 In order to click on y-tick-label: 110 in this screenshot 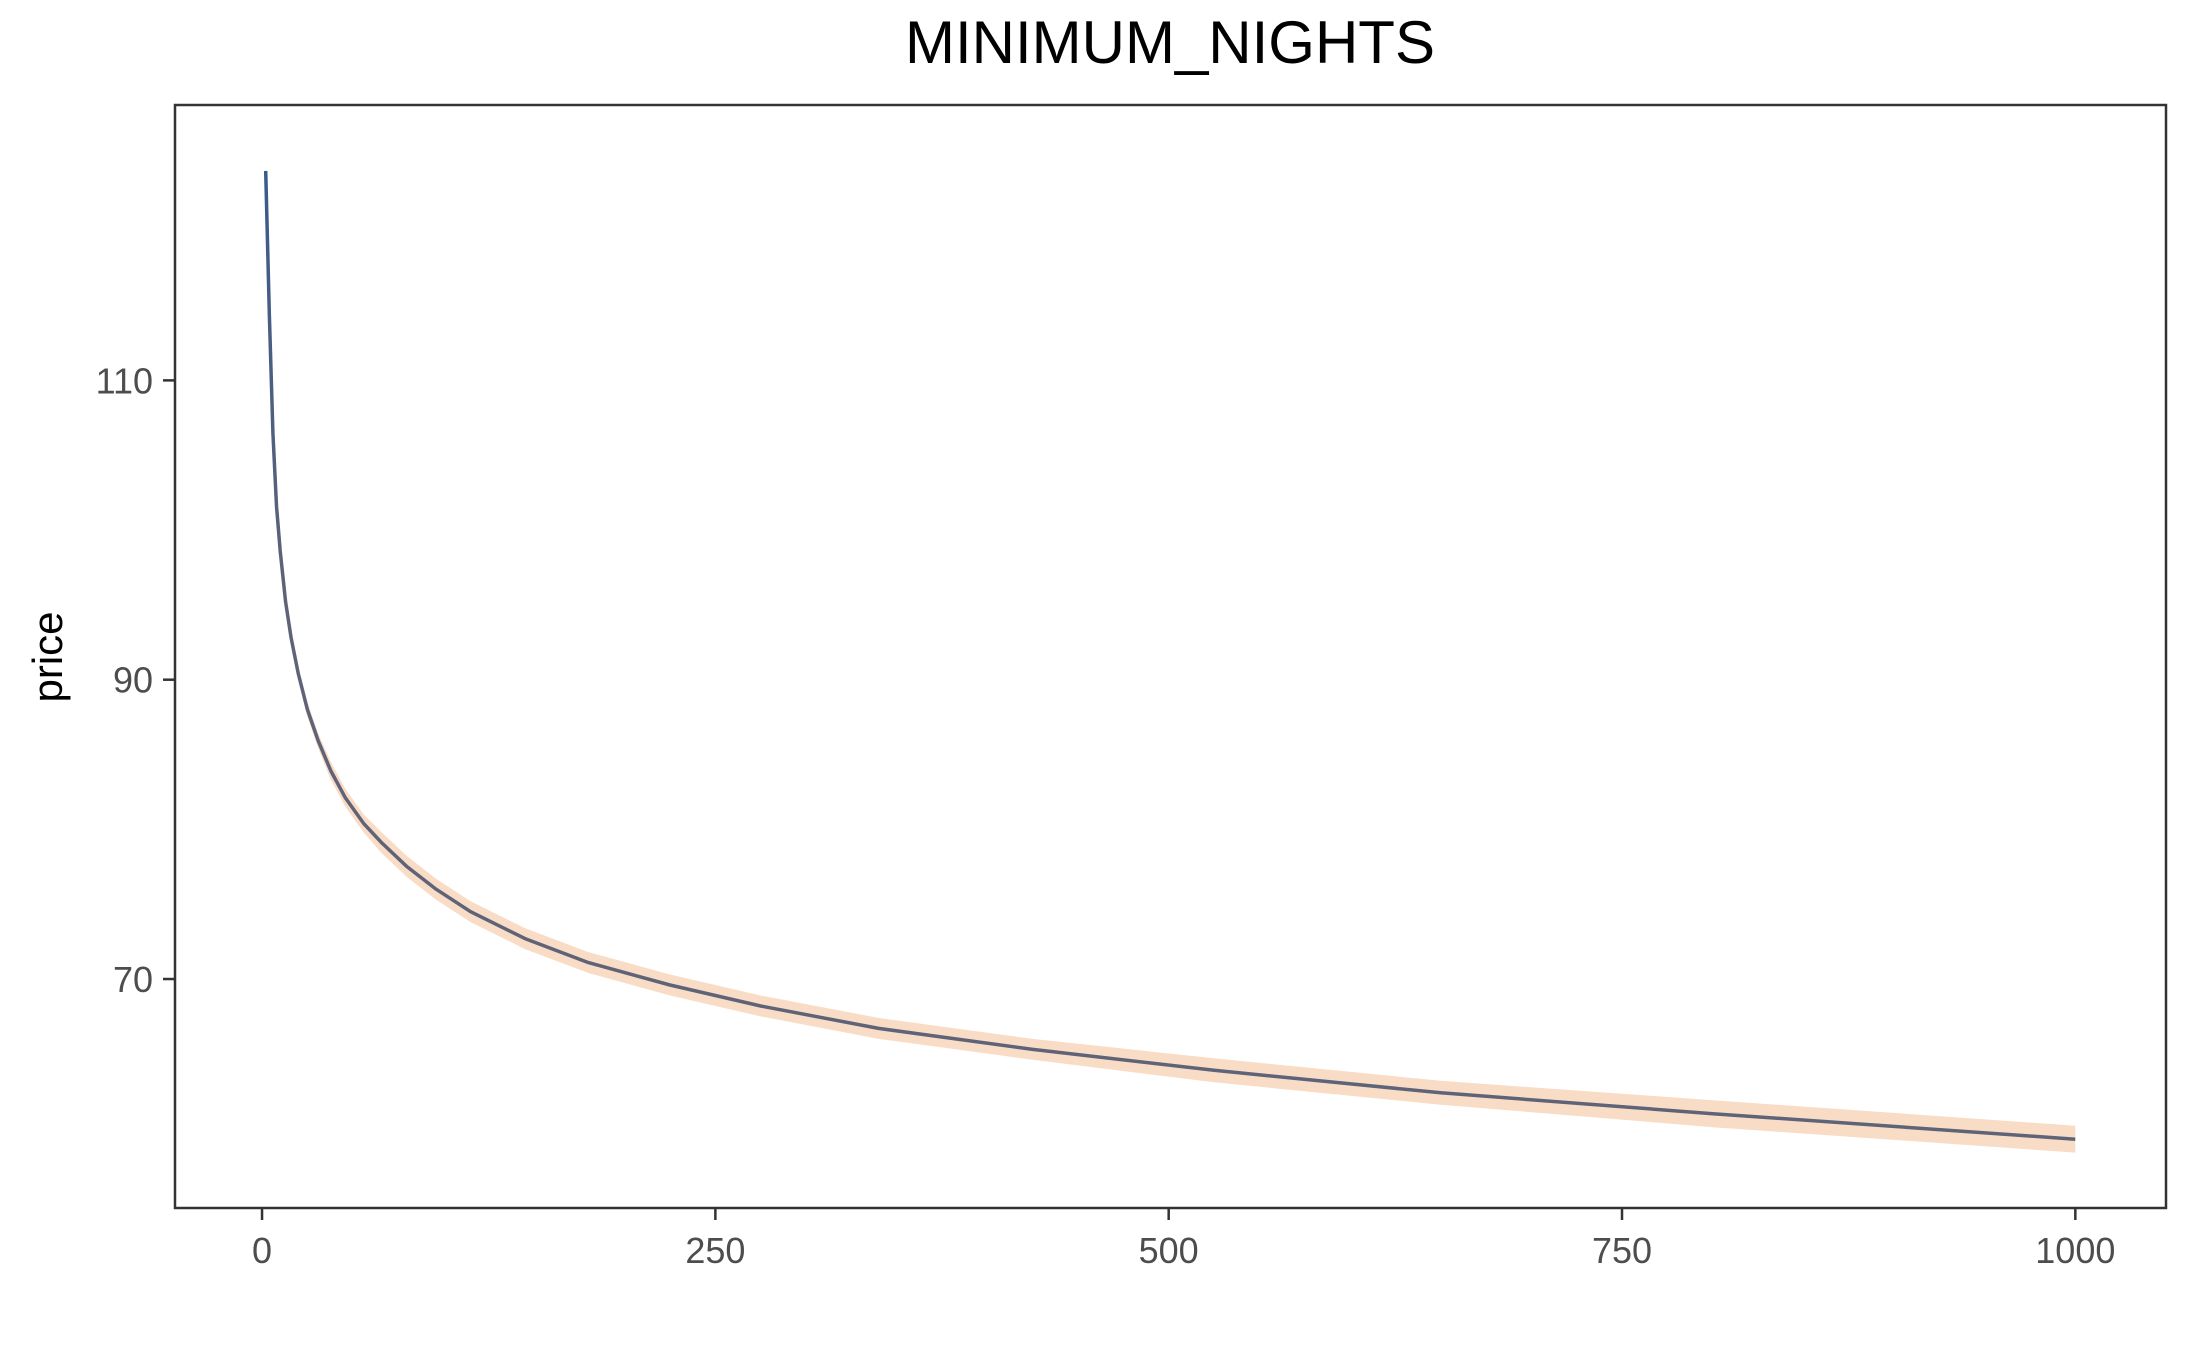, I will do `click(124, 380)`.